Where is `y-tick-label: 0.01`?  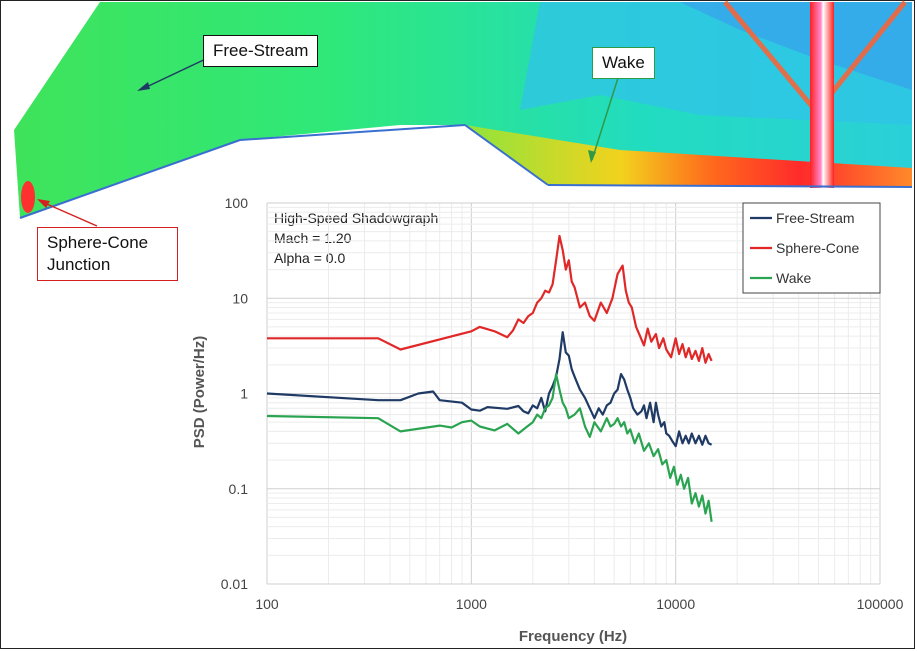 y-tick-label: 0.01 is located at coordinates (234, 584).